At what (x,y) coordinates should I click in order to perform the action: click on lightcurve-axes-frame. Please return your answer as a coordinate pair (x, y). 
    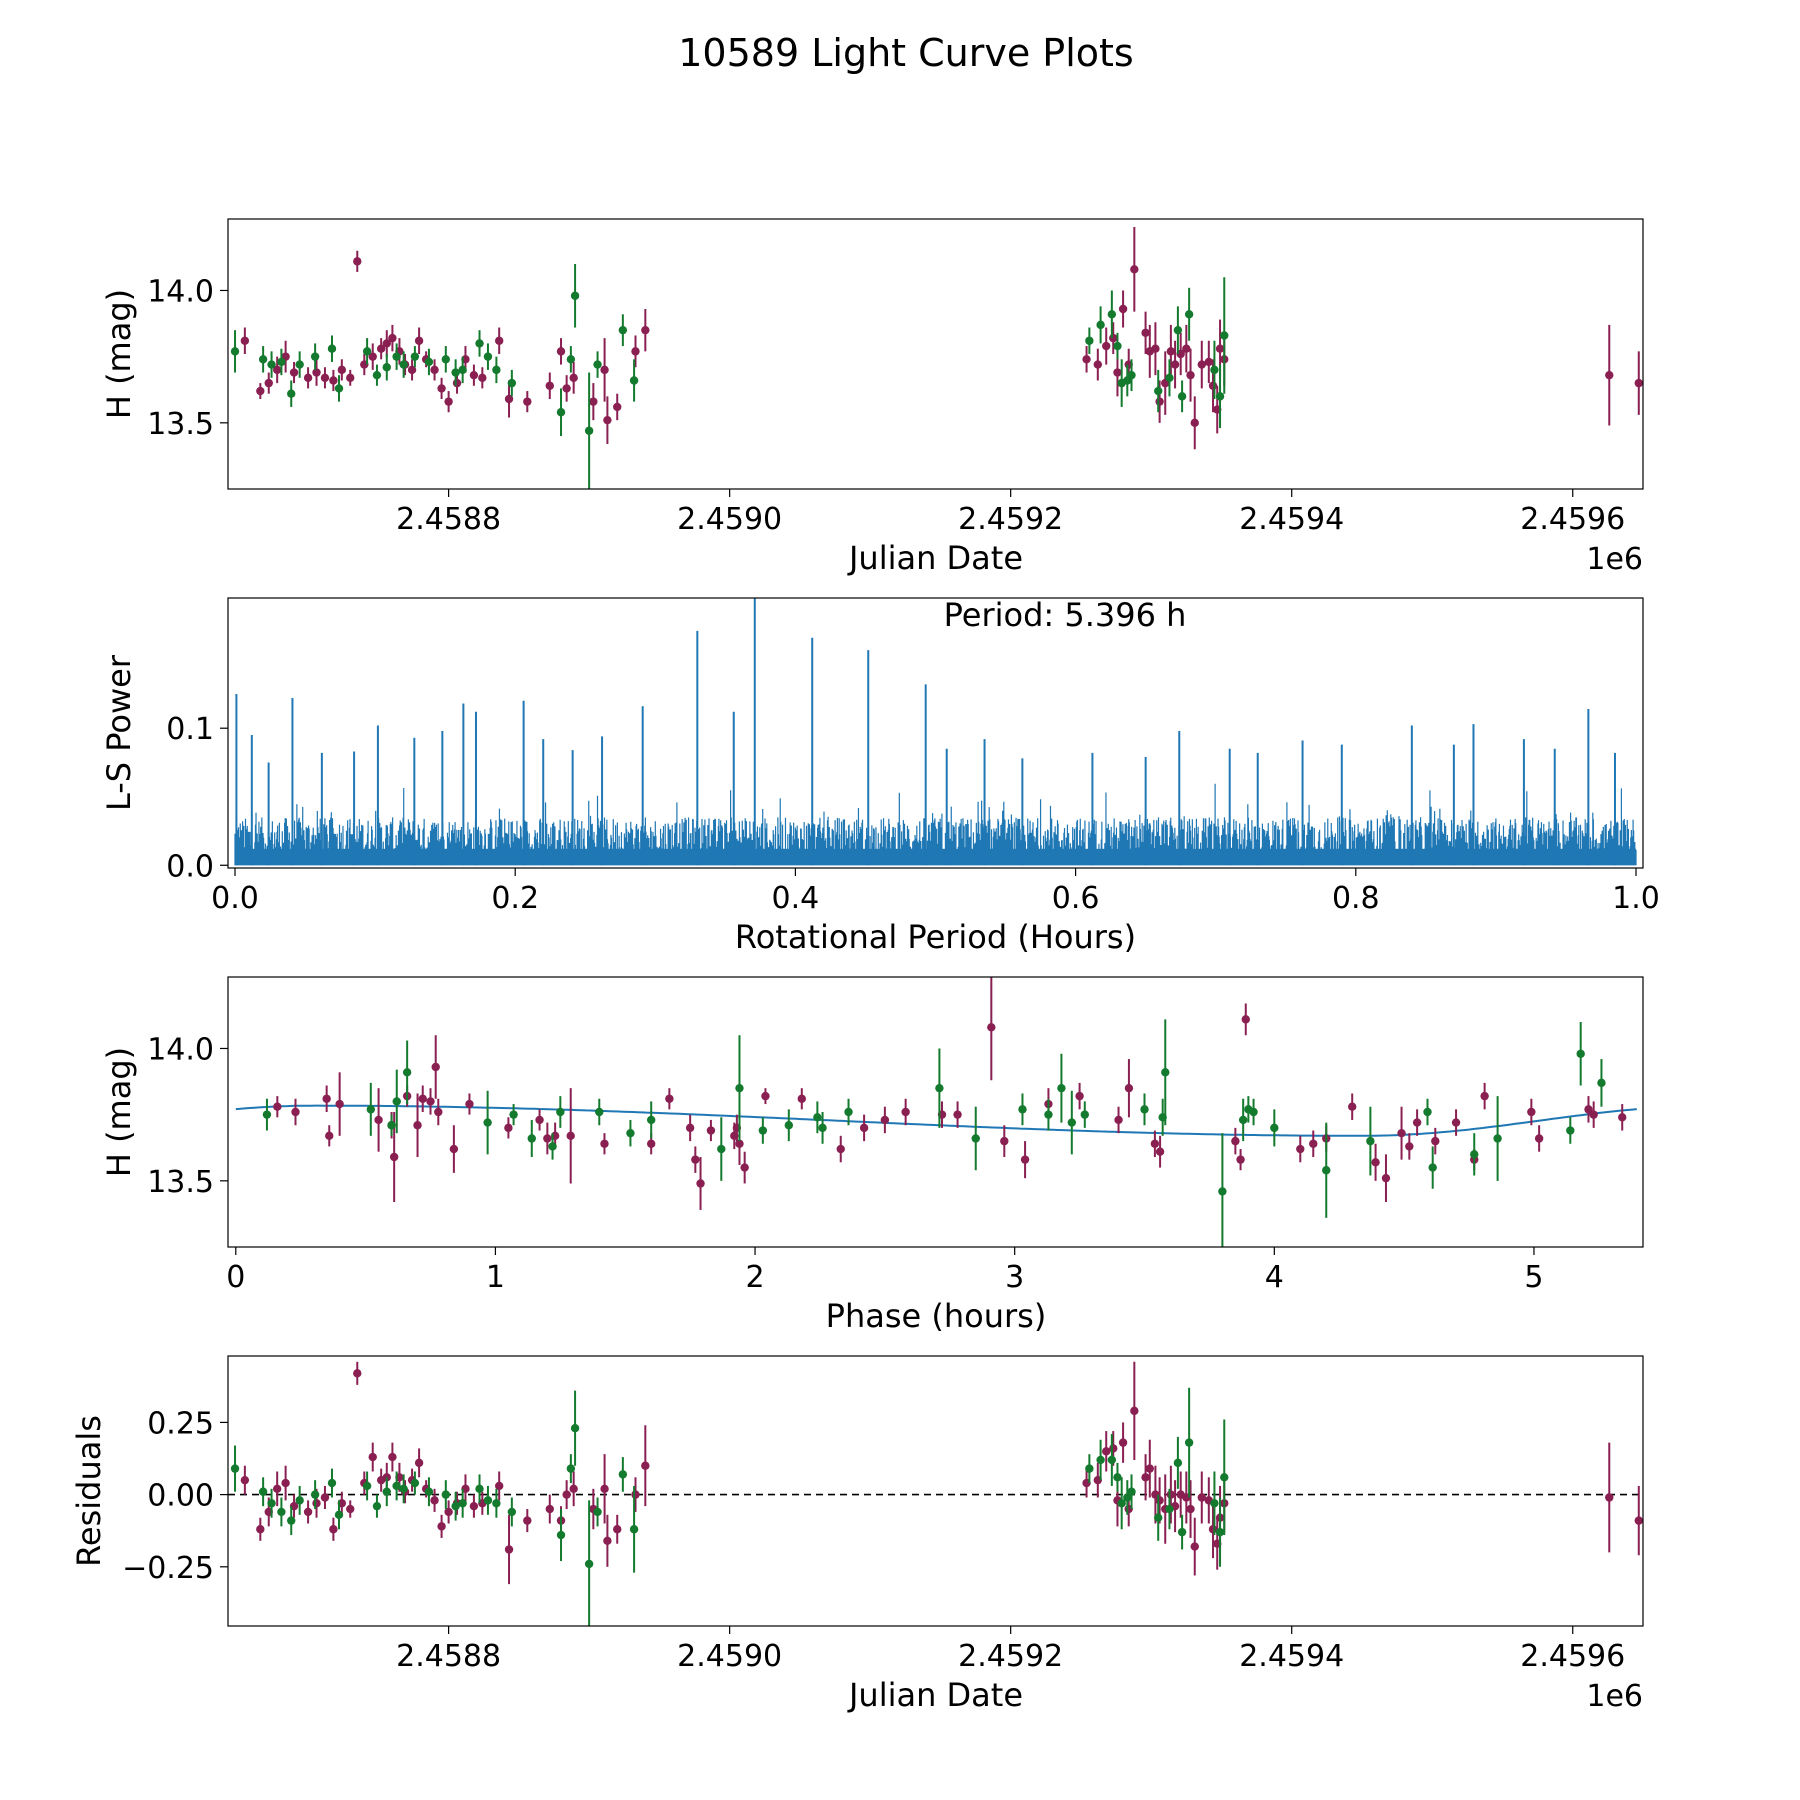
    Looking at the image, I should click on (935, 354).